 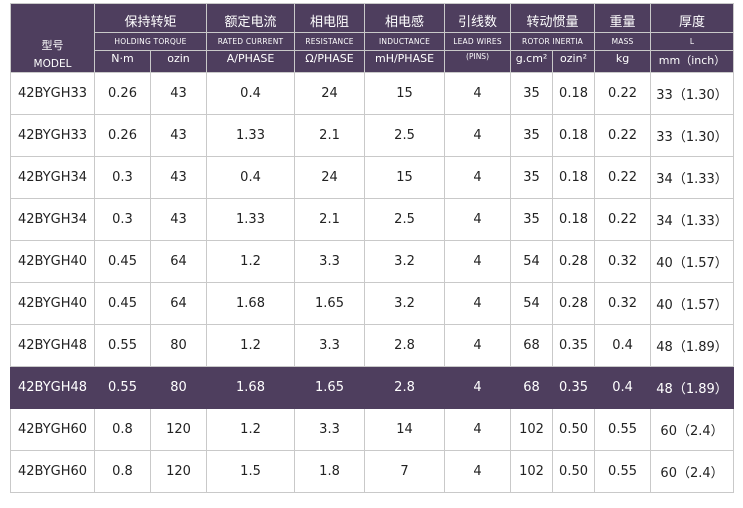 What do you see at coordinates (251, 219) in the screenshot?
I see `cell-current: 1.33` at bounding box center [251, 219].